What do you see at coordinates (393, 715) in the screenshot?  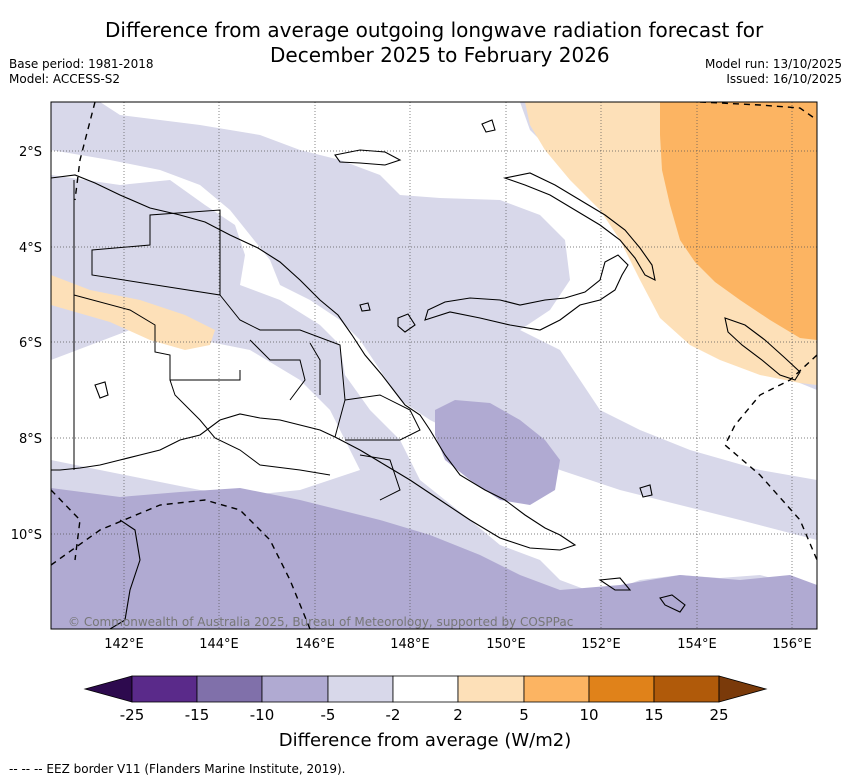 I see `colorbar-tick: -2` at bounding box center [393, 715].